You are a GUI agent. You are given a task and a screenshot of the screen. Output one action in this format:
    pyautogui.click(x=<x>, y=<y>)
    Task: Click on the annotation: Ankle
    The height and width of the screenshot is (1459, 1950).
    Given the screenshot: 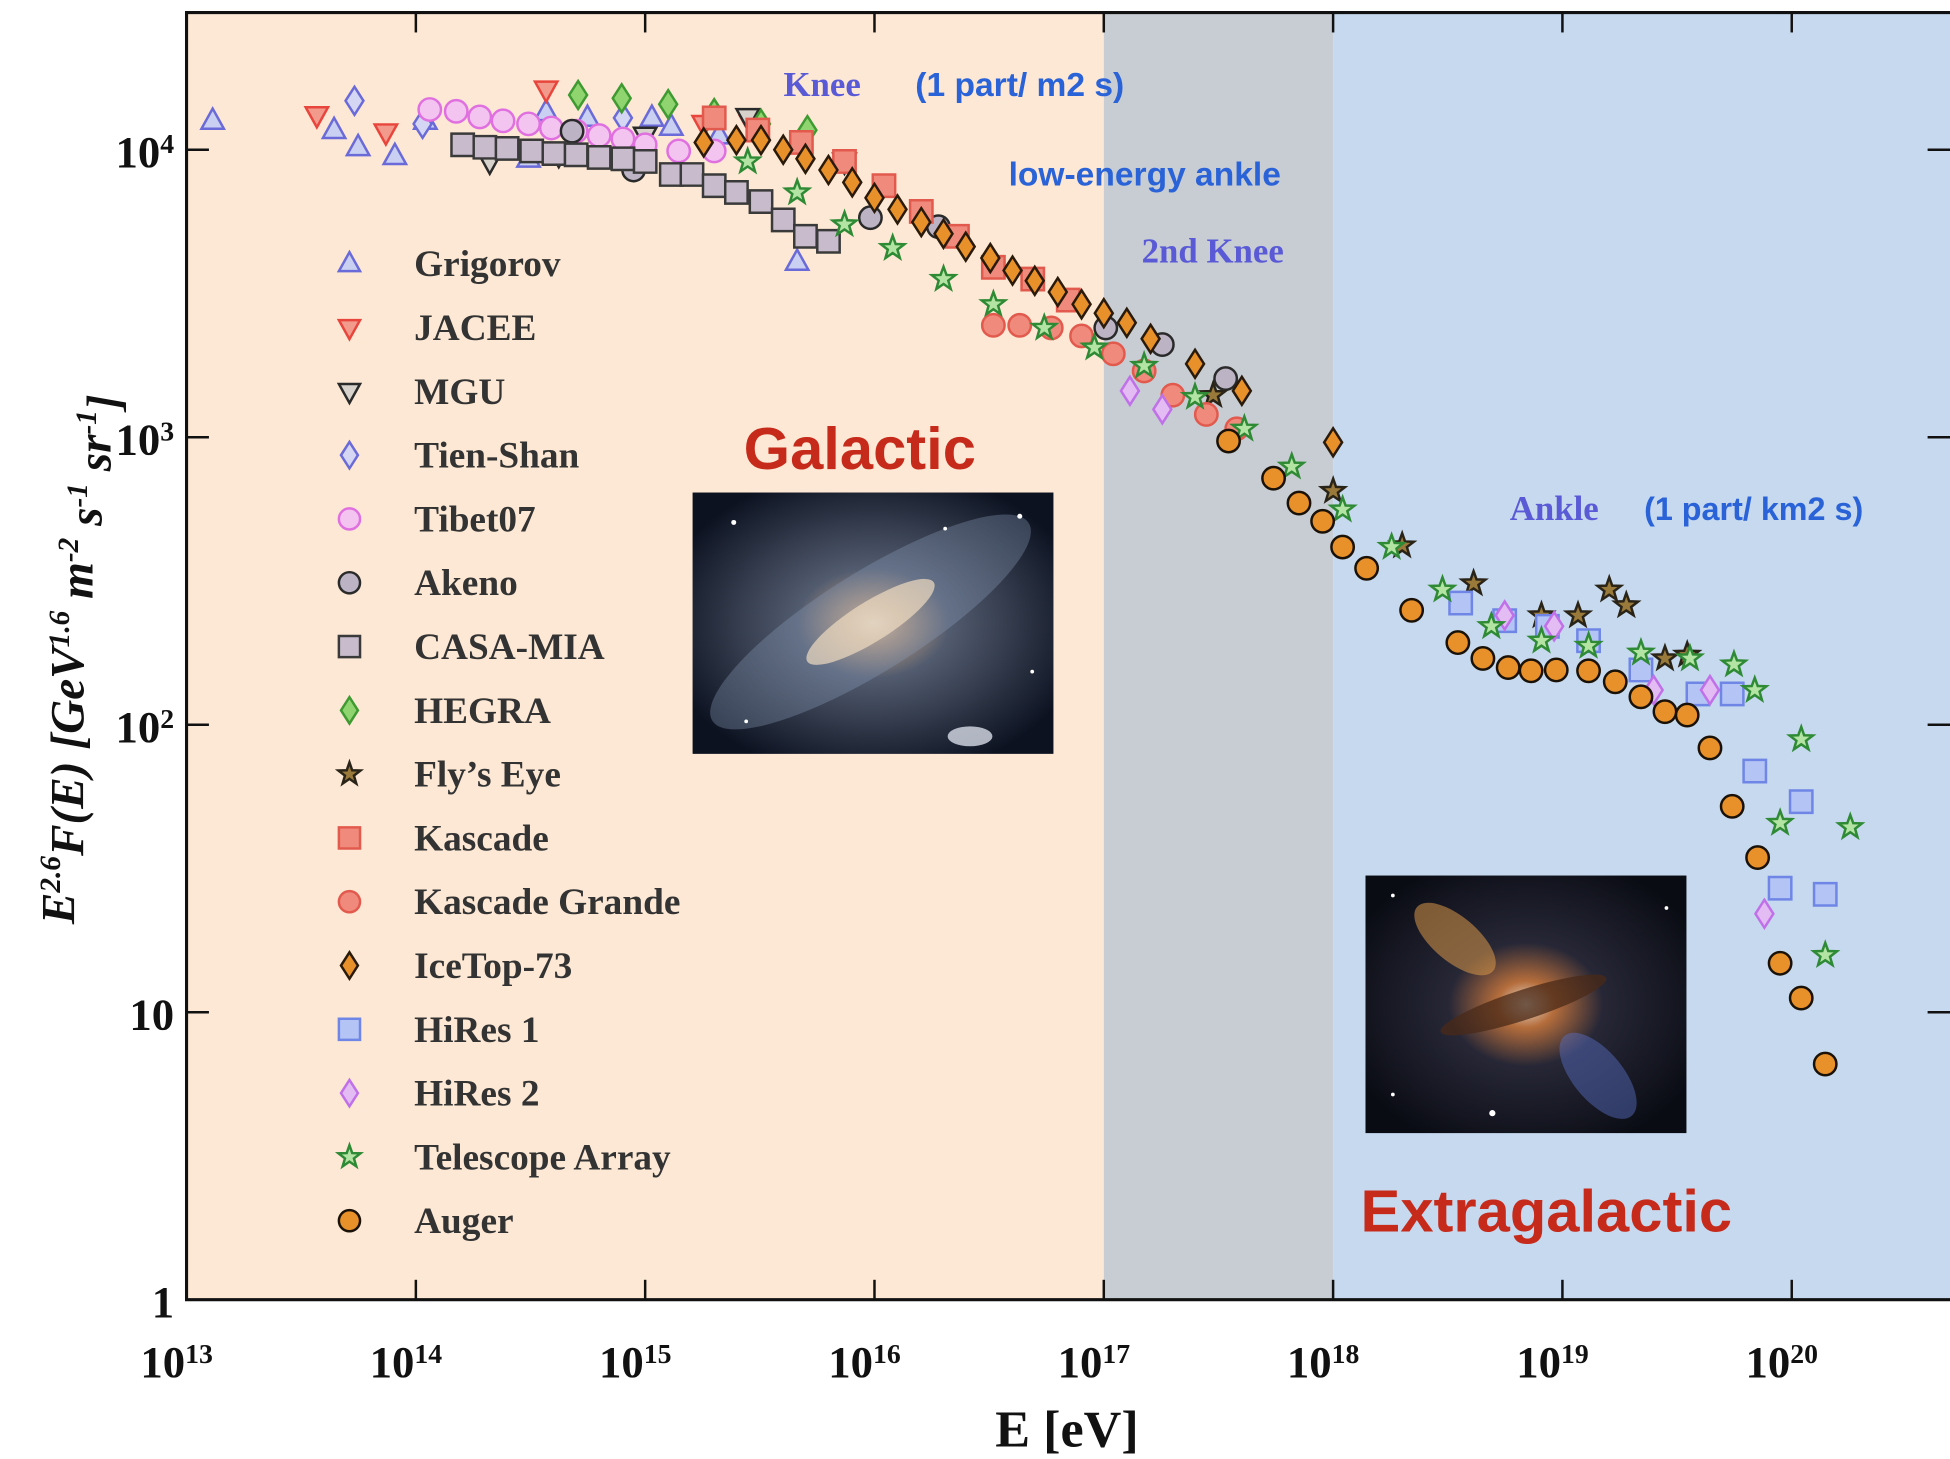 What is the action you would take?
    pyautogui.click(x=1554, y=508)
    